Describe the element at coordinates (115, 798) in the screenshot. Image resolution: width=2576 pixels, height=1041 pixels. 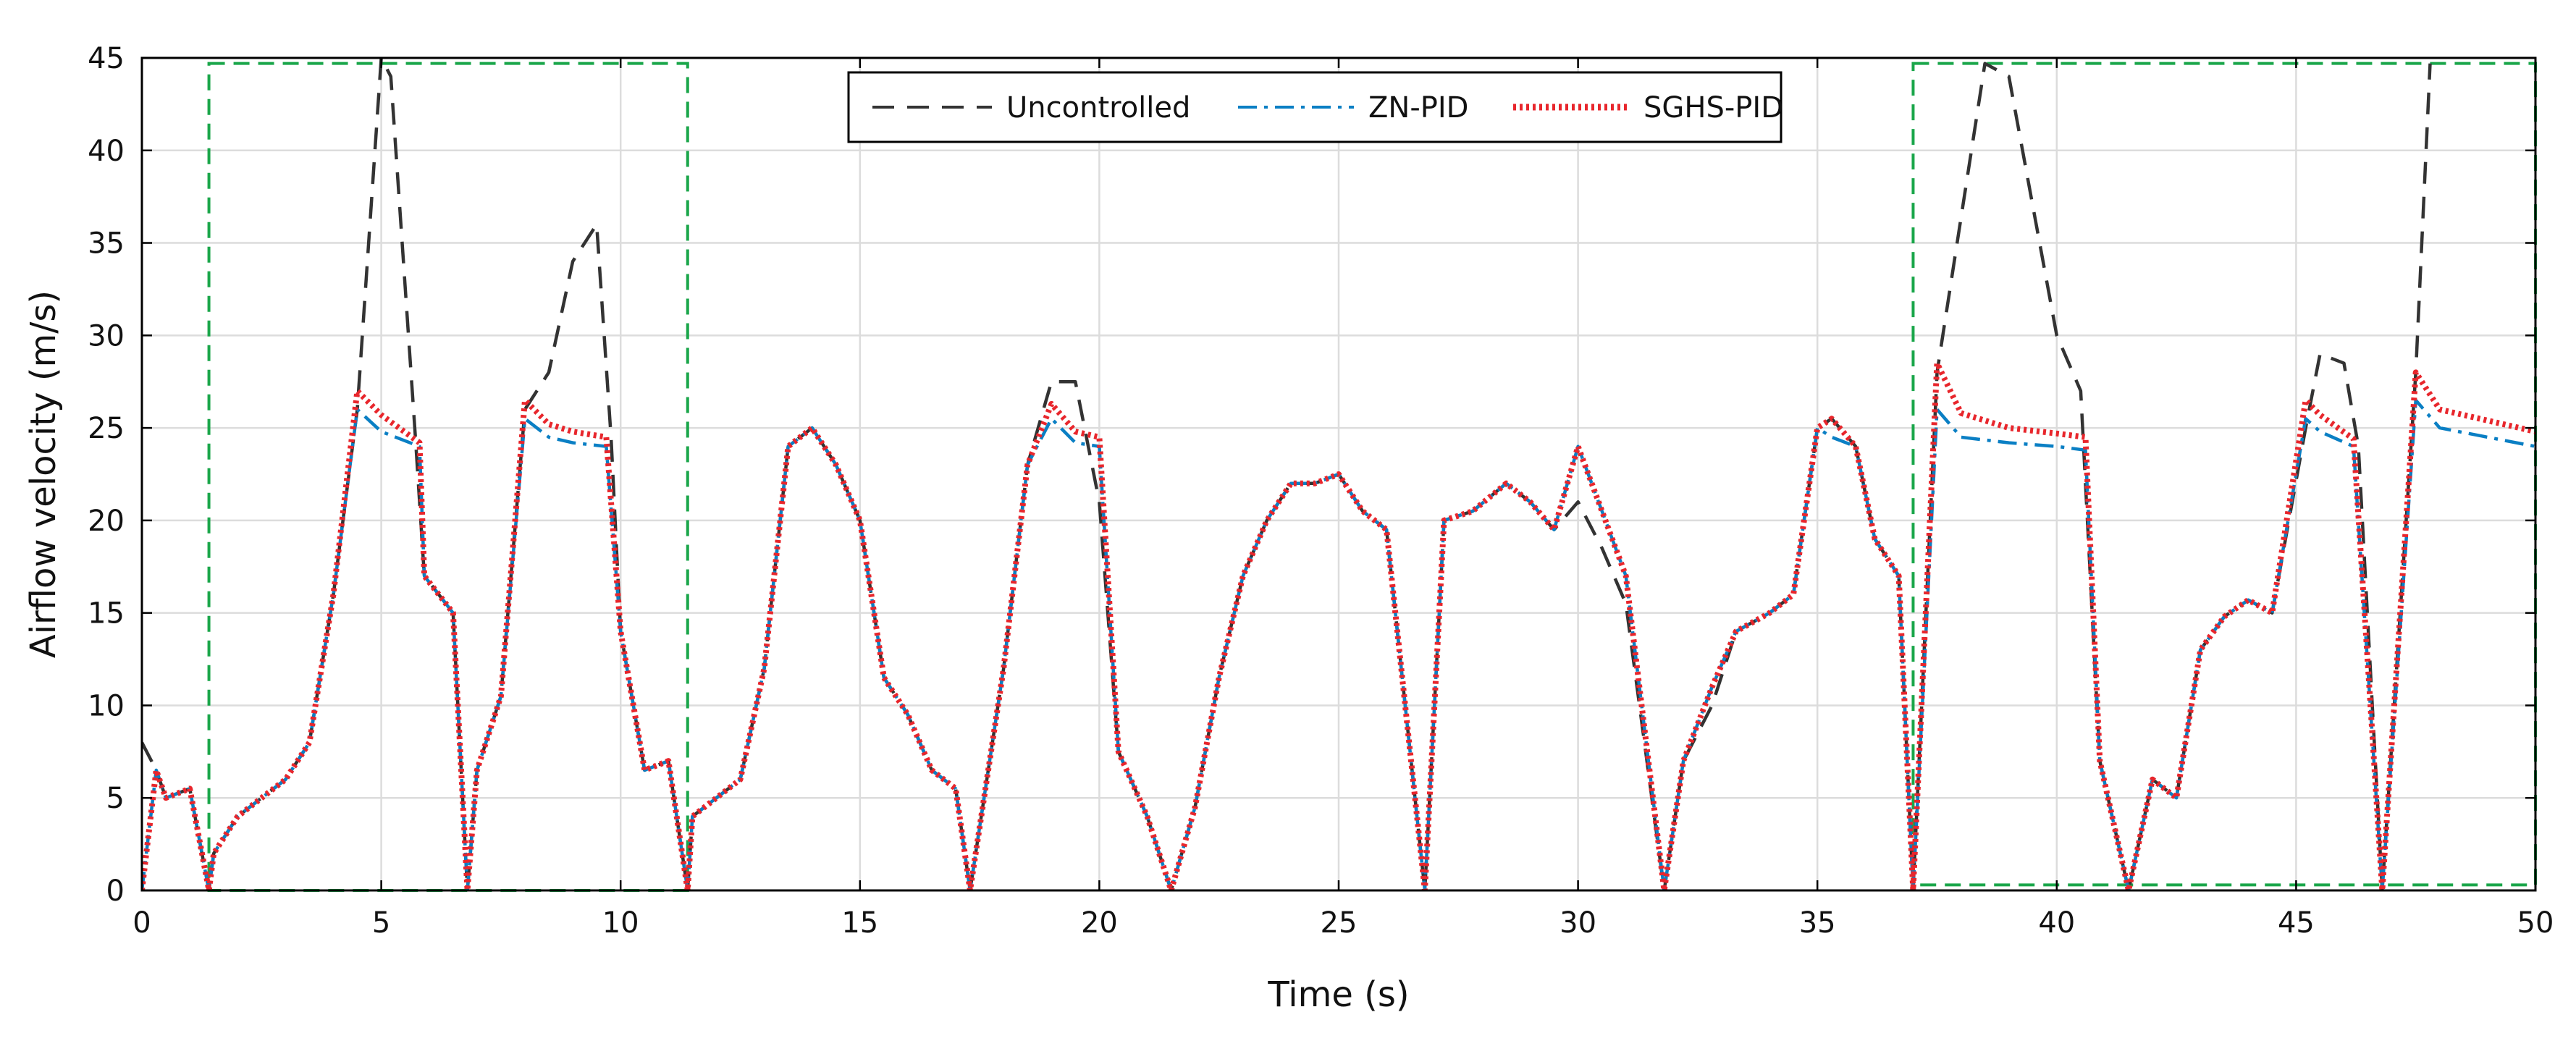
I see `y-tick-label: 5` at that location.